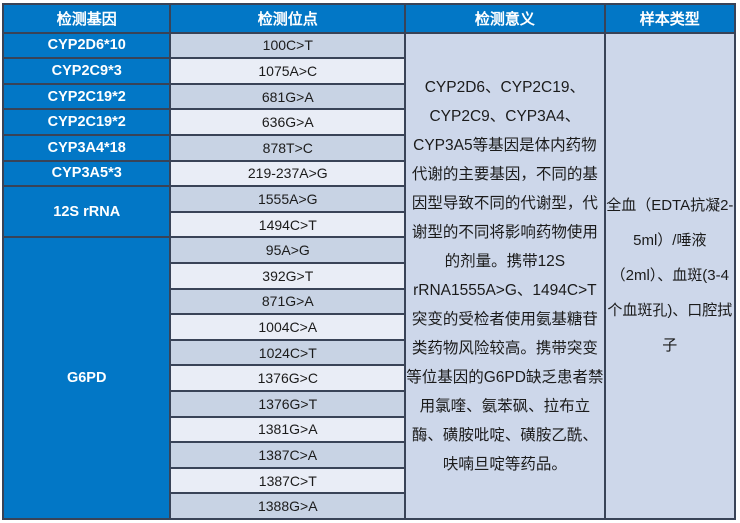 The height and width of the screenshot is (523, 740). What do you see at coordinates (670, 18) in the screenshot?
I see `col-header-sample-type: 样本类型` at bounding box center [670, 18].